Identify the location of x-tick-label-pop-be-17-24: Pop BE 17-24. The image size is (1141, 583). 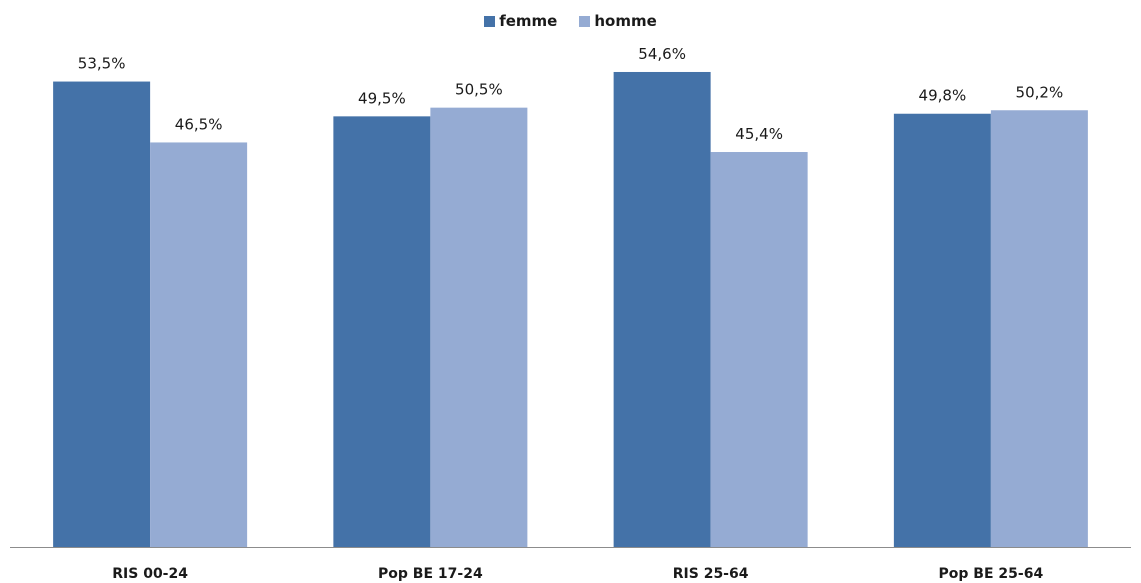
(430, 574).